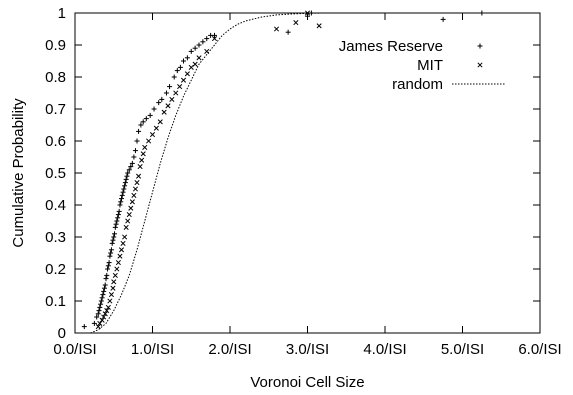  What do you see at coordinates (384, 349) in the screenshot?
I see `x-tick-label: 4.0/ISI` at bounding box center [384, 349].